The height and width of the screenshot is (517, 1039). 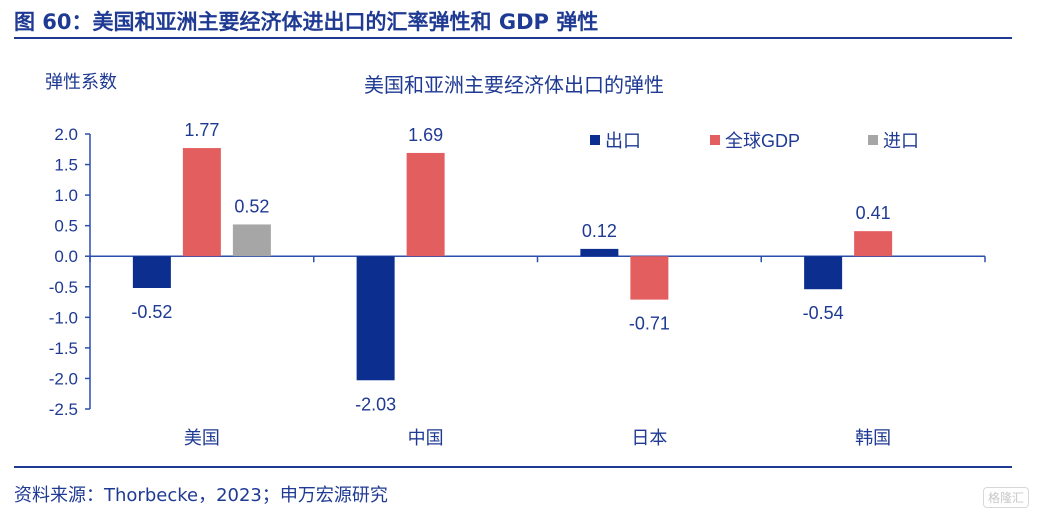 What do you see at coordinates (66, 195) in the screenshot?
I see `y-tick-label: 1.0` at bounding box center [66, 195].